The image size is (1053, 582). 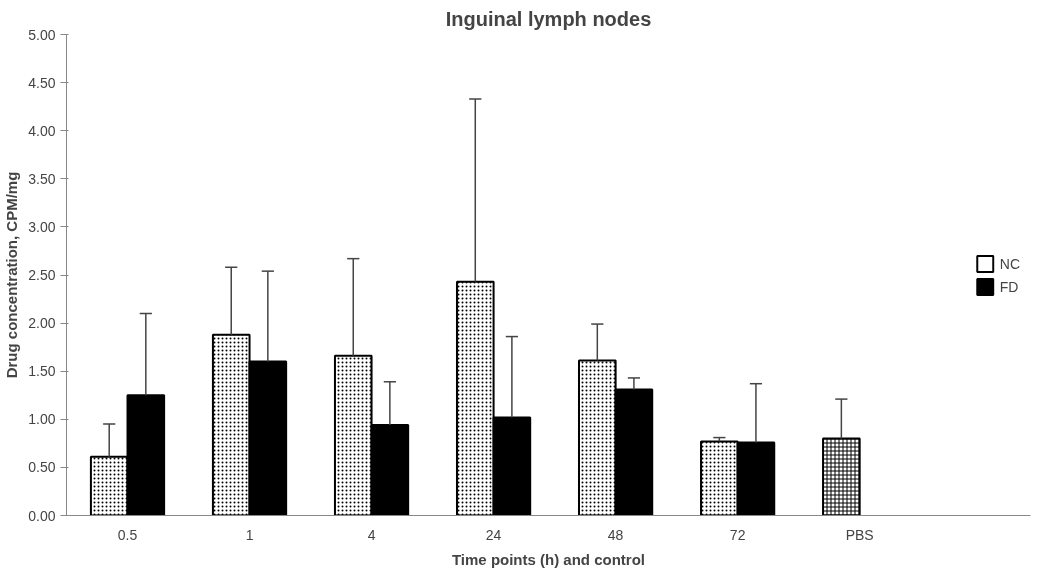 What do you see at coordinates (42, 275) in the screenshot?
I see `y-tick-label: 2.50` at bounding box center [42, 275].